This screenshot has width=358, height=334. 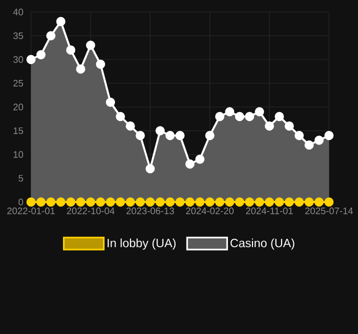 I want to click on legend-label: Casino (UA), so click(x=262, y=244).